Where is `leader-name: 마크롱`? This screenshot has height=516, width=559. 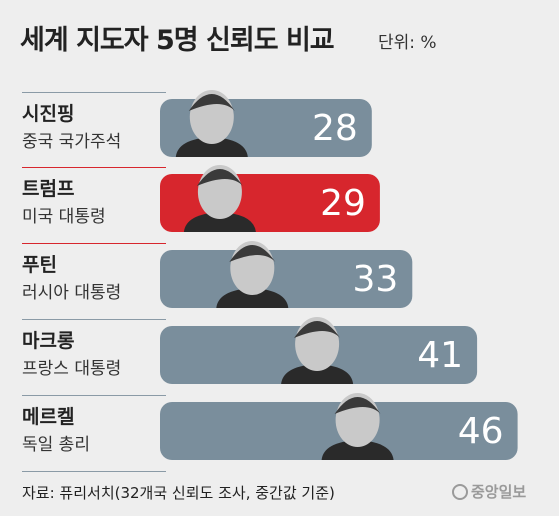
leader-name: 마크롱 is located at coordinates (48, 341).